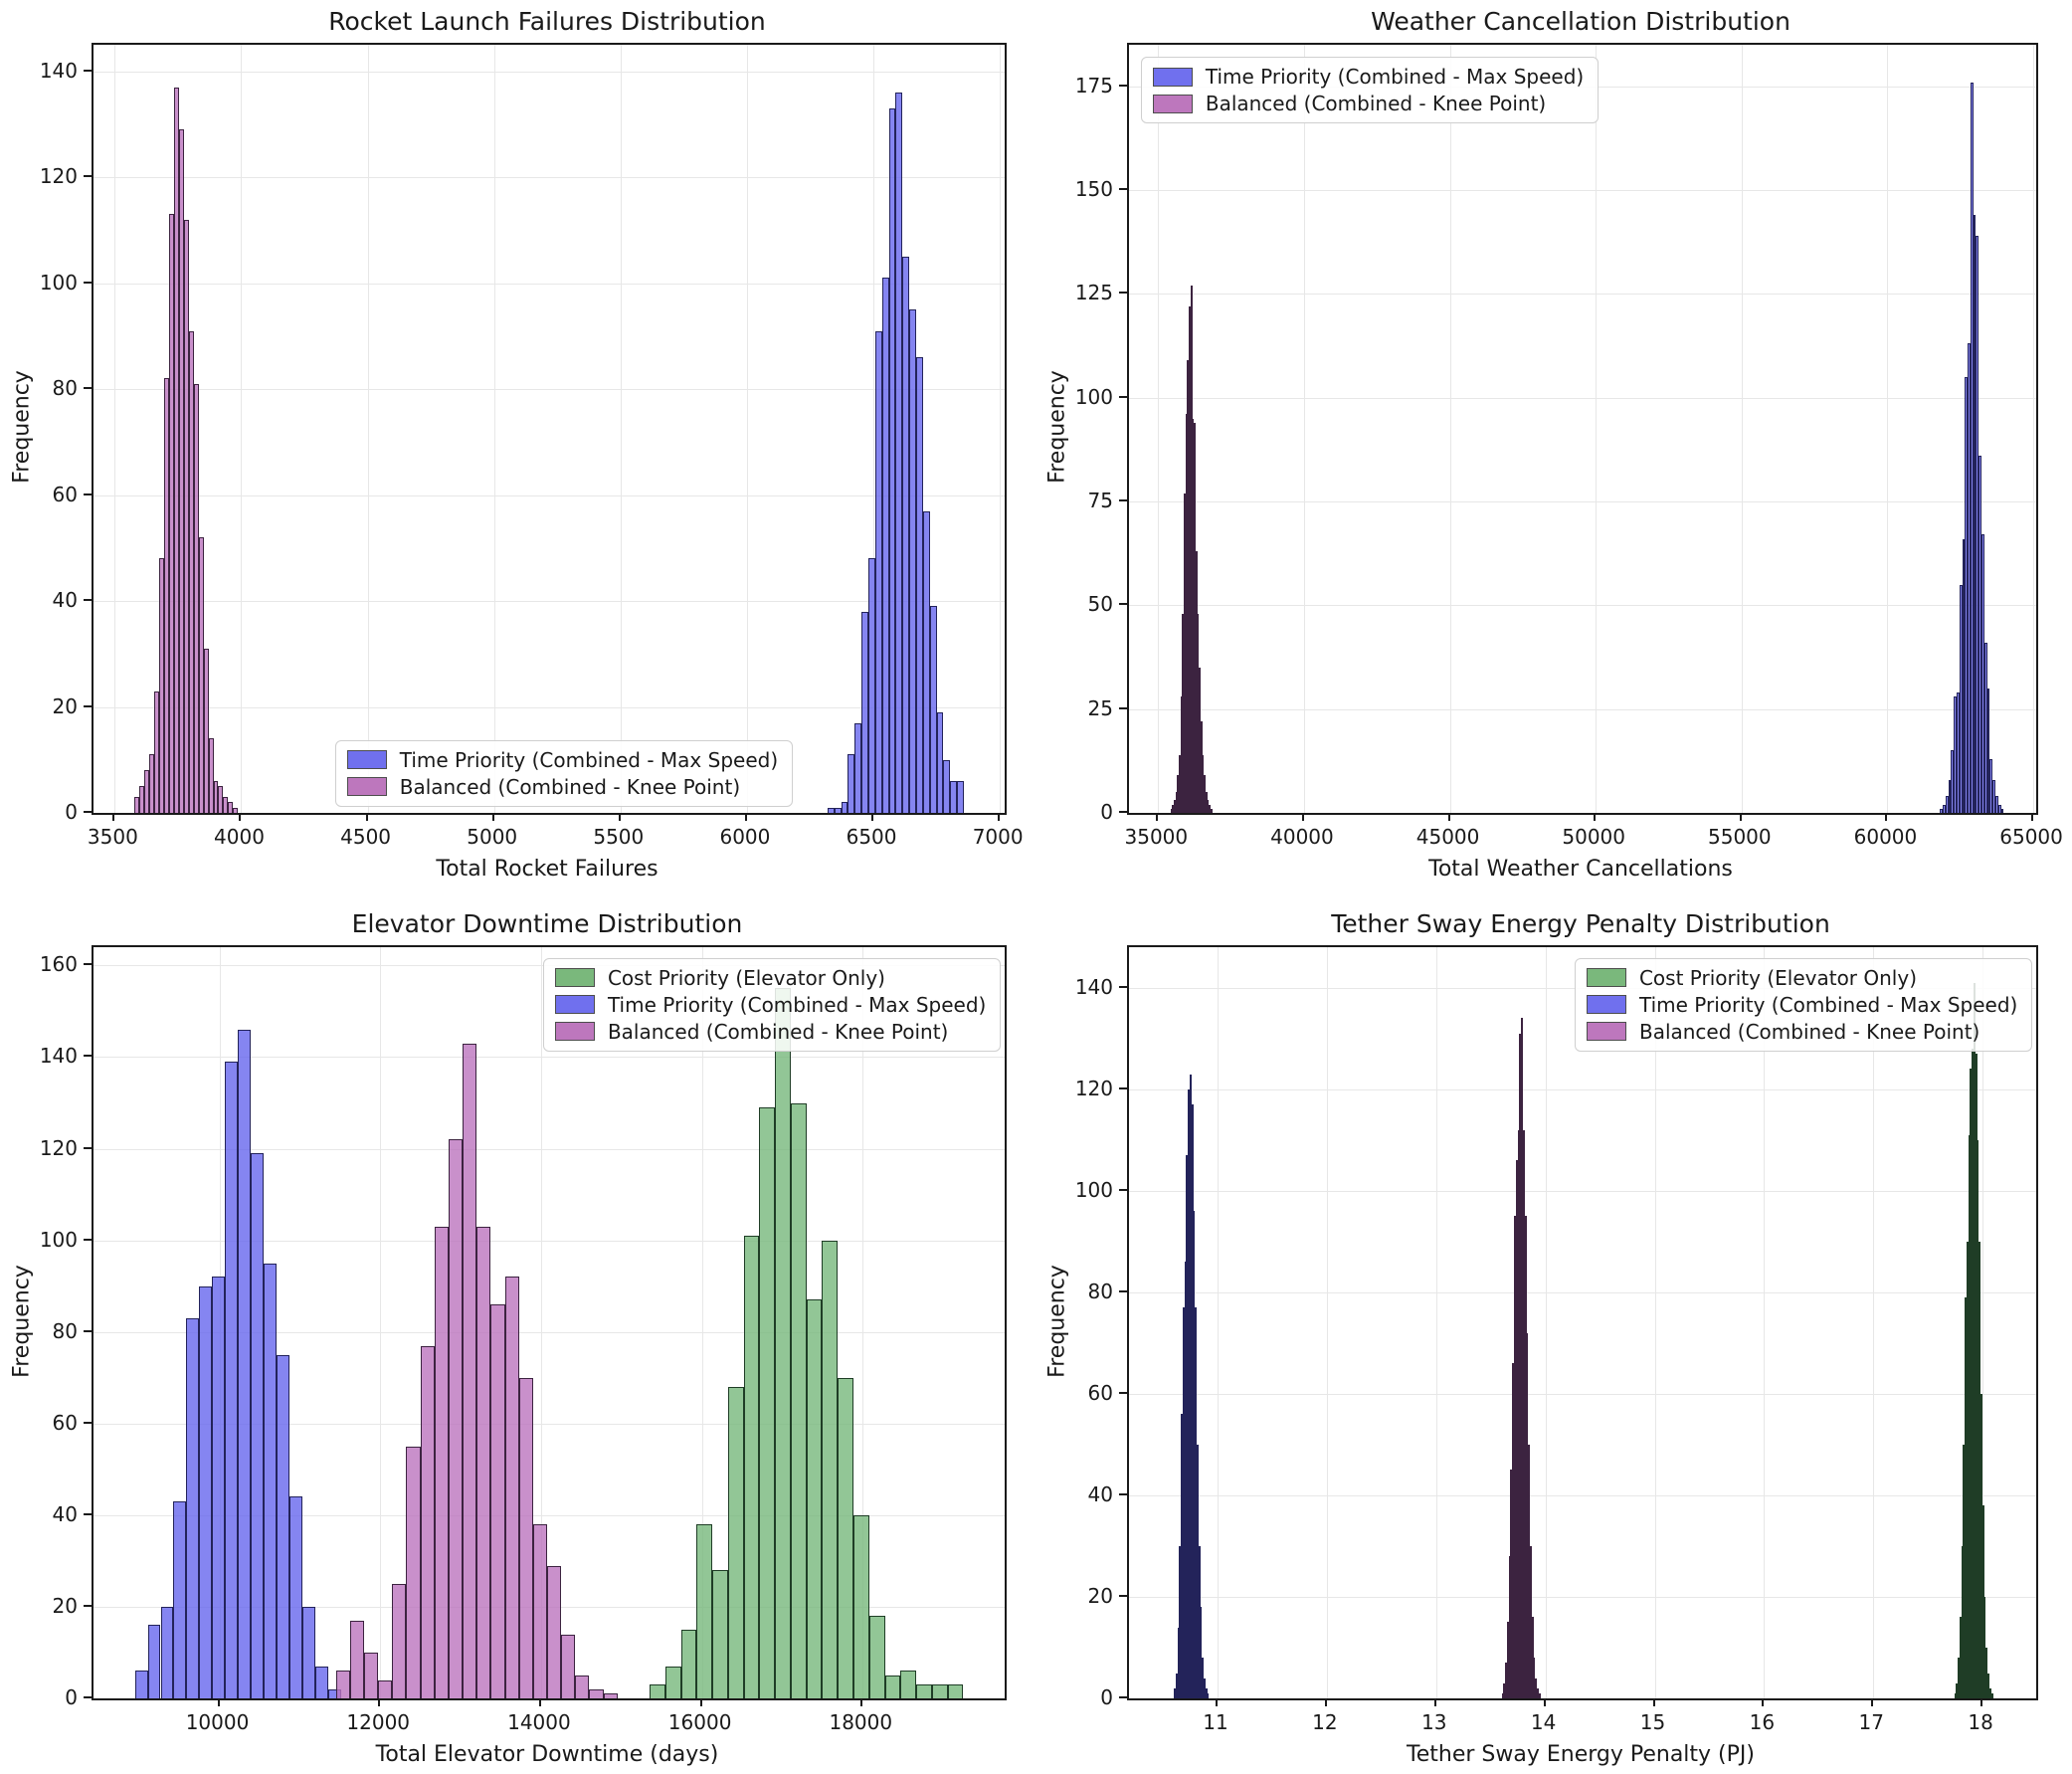 This screenshot has height=1774, width=2072. I want to click on x-tick-label: 14000, so click(539, 1722).